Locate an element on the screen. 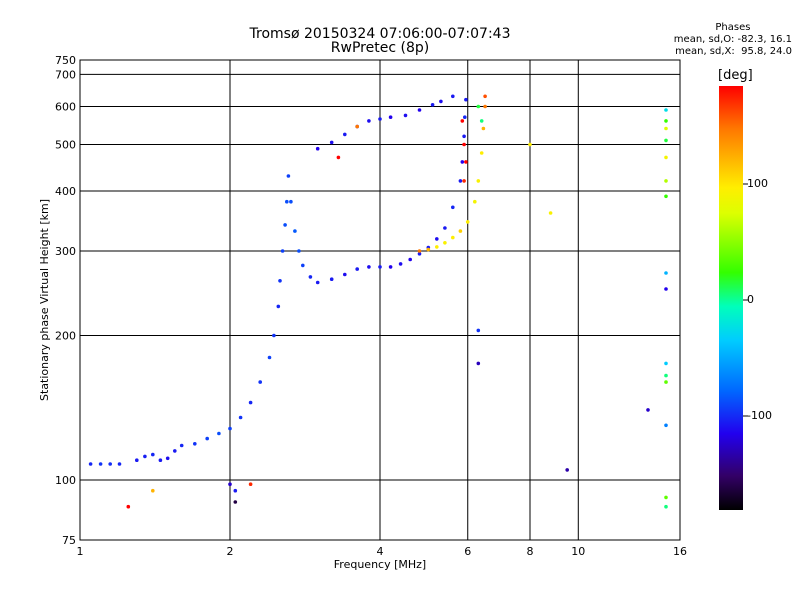 The width and height of the screenshot is (800, 600). colorbar-ticks is located at coordinates (745, 300).